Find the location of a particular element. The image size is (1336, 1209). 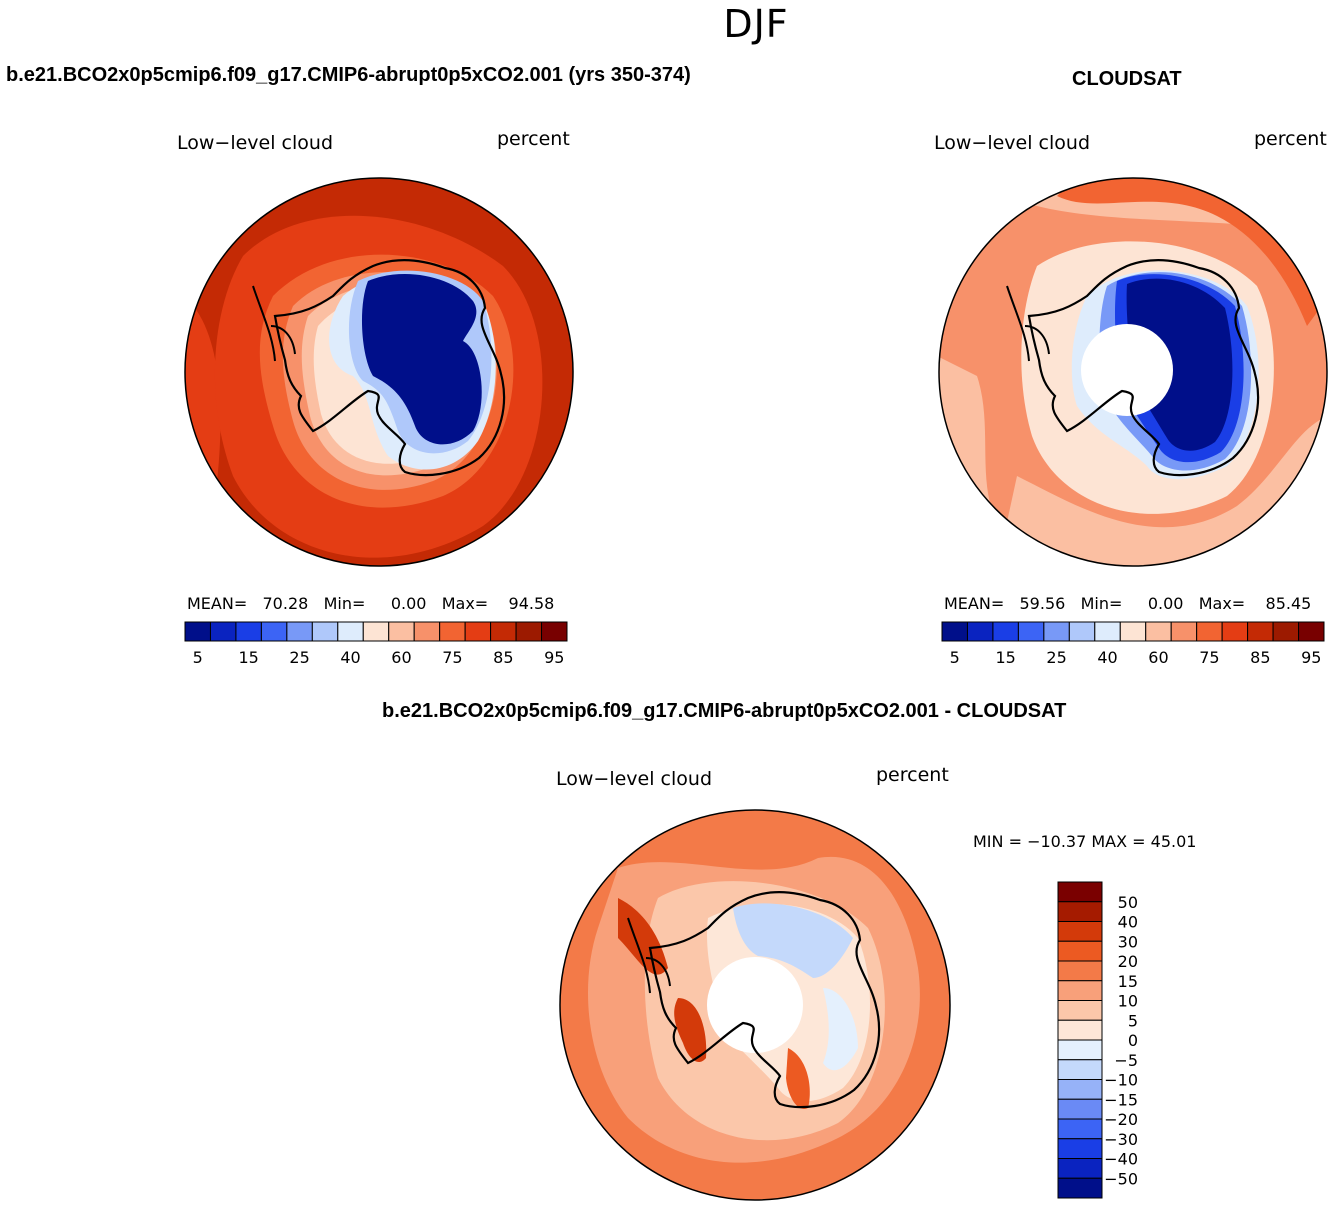

mean-value: 59.56 is located at coordinates (1042, 603).